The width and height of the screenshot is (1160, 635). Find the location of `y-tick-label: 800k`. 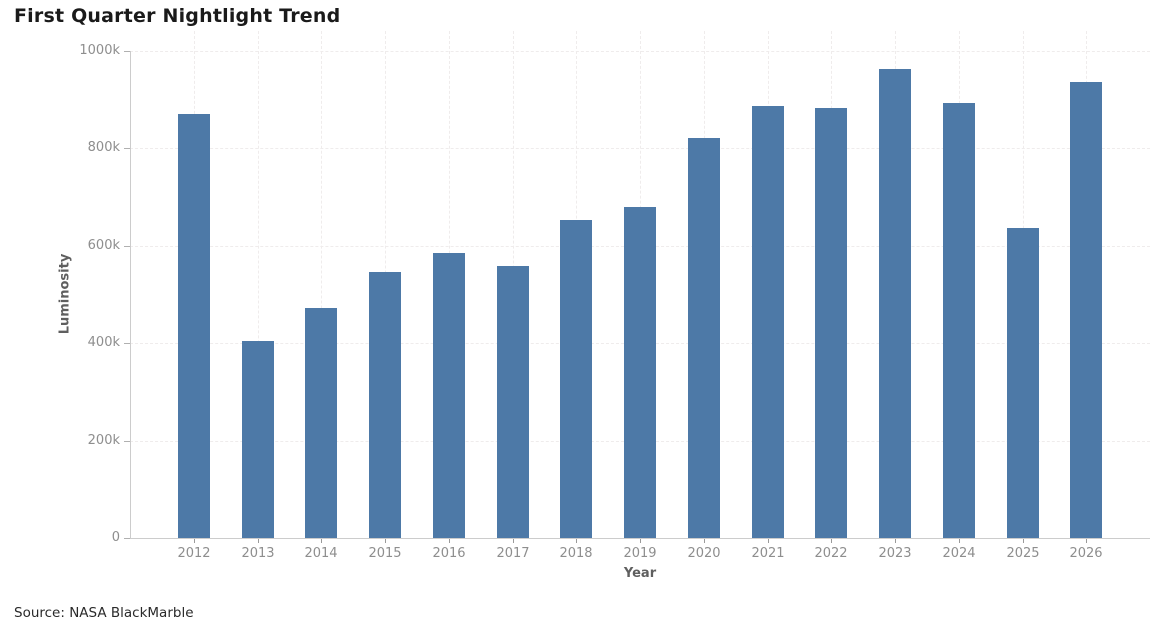

y-tick-label: 800k is located at coordinates (103, 148).